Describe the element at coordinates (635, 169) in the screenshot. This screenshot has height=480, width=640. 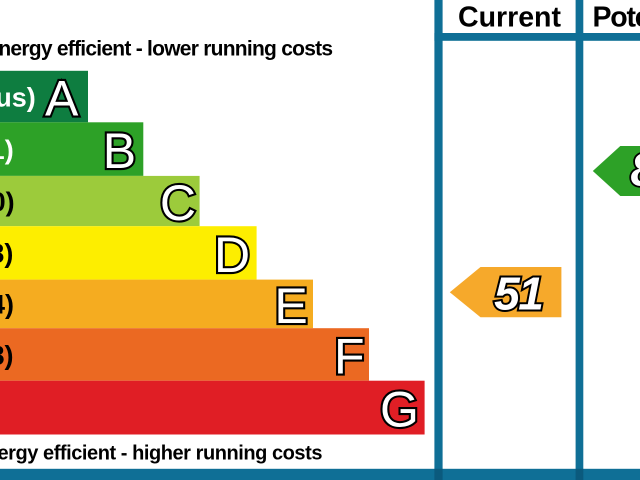
I see `svg-text: 80` at that location.